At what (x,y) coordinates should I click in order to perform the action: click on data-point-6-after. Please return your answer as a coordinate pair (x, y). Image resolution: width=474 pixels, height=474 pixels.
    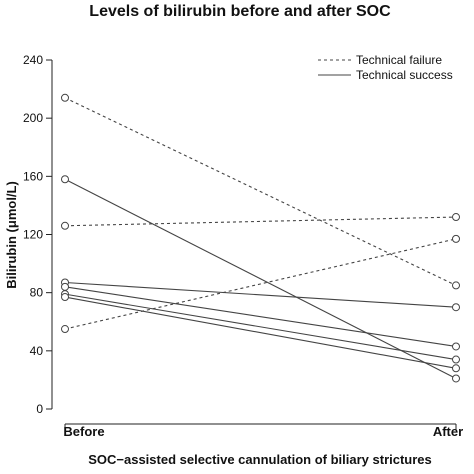
    Looking at the image, I should click on (456, 359).